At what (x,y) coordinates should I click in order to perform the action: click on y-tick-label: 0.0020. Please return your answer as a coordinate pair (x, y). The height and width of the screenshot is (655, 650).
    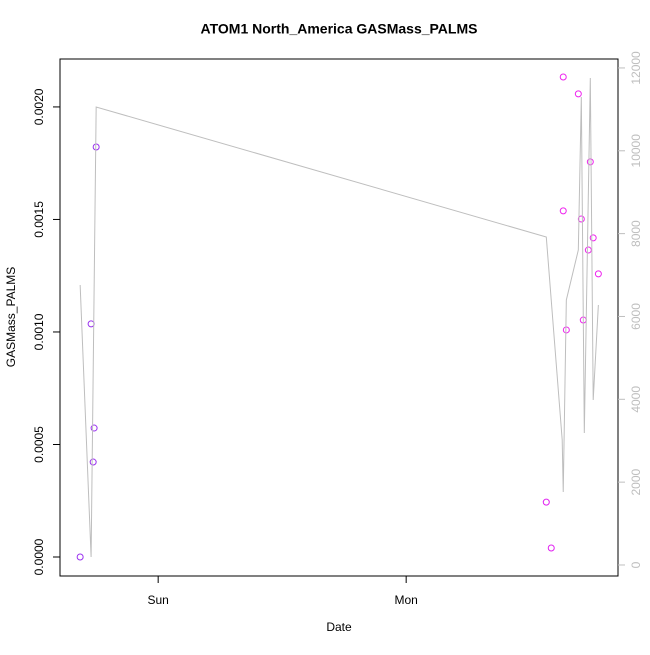
    Looking at the image, I should click on (39, 106).